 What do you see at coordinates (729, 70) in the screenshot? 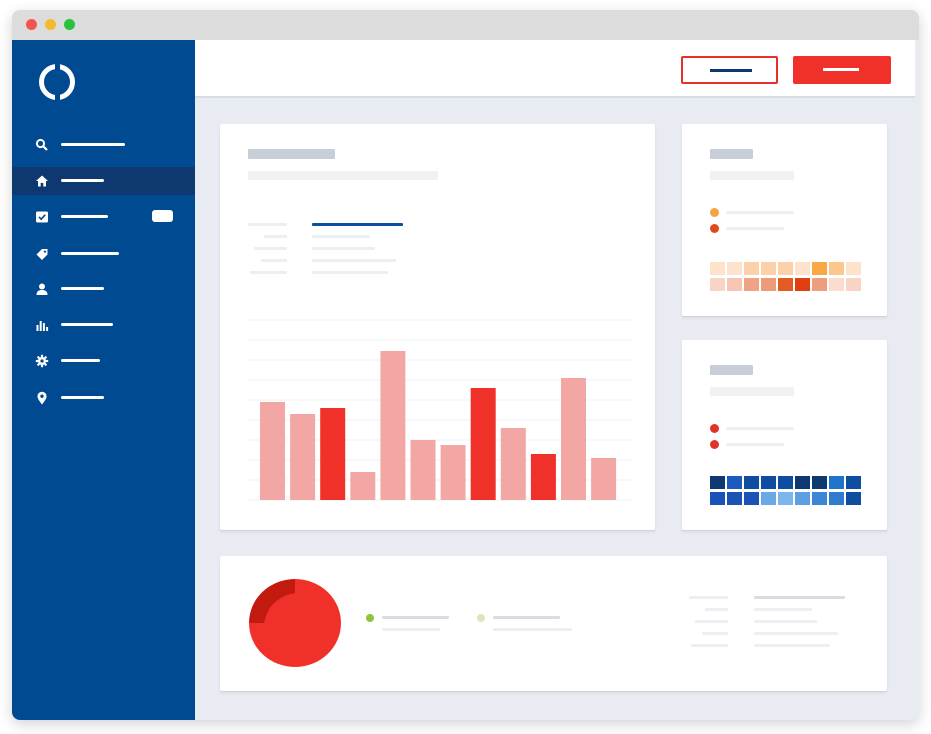
I see `secondary-action-button` at bounding box center [729, 70].